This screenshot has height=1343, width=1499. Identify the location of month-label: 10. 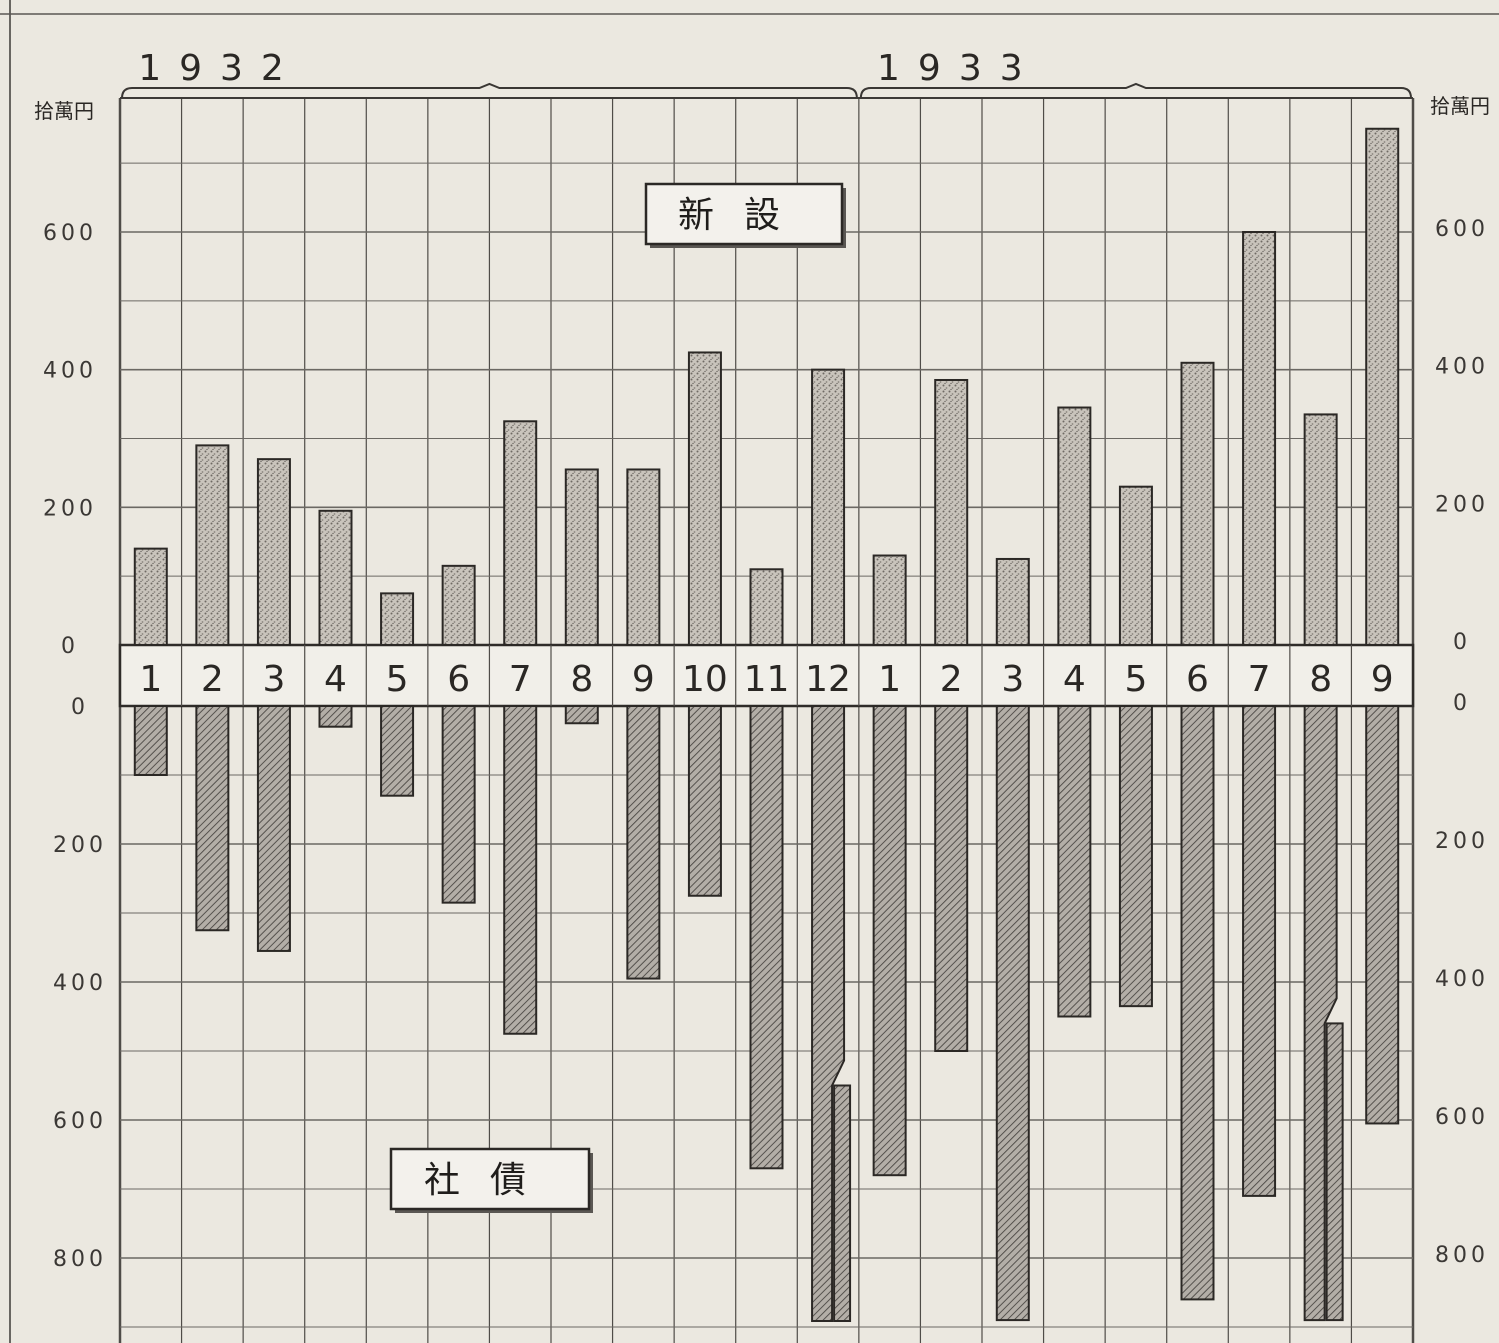
(705, 679).